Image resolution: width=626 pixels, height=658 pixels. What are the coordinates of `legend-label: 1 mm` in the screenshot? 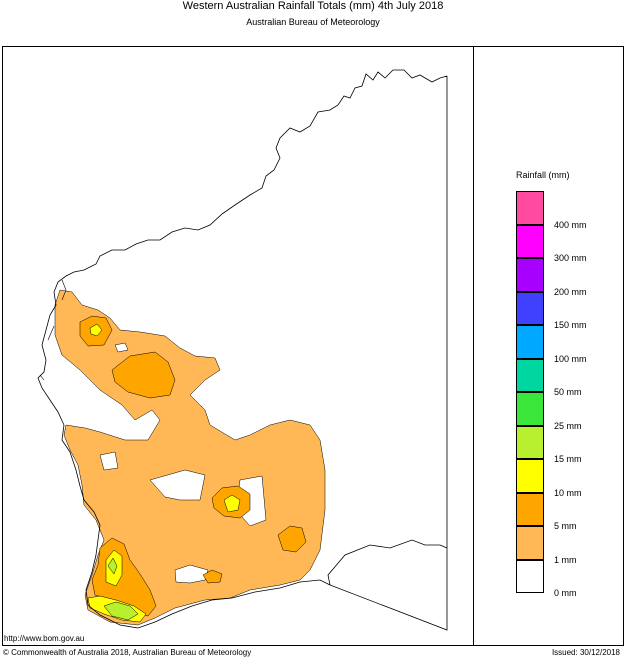 It's located at (565, 559).